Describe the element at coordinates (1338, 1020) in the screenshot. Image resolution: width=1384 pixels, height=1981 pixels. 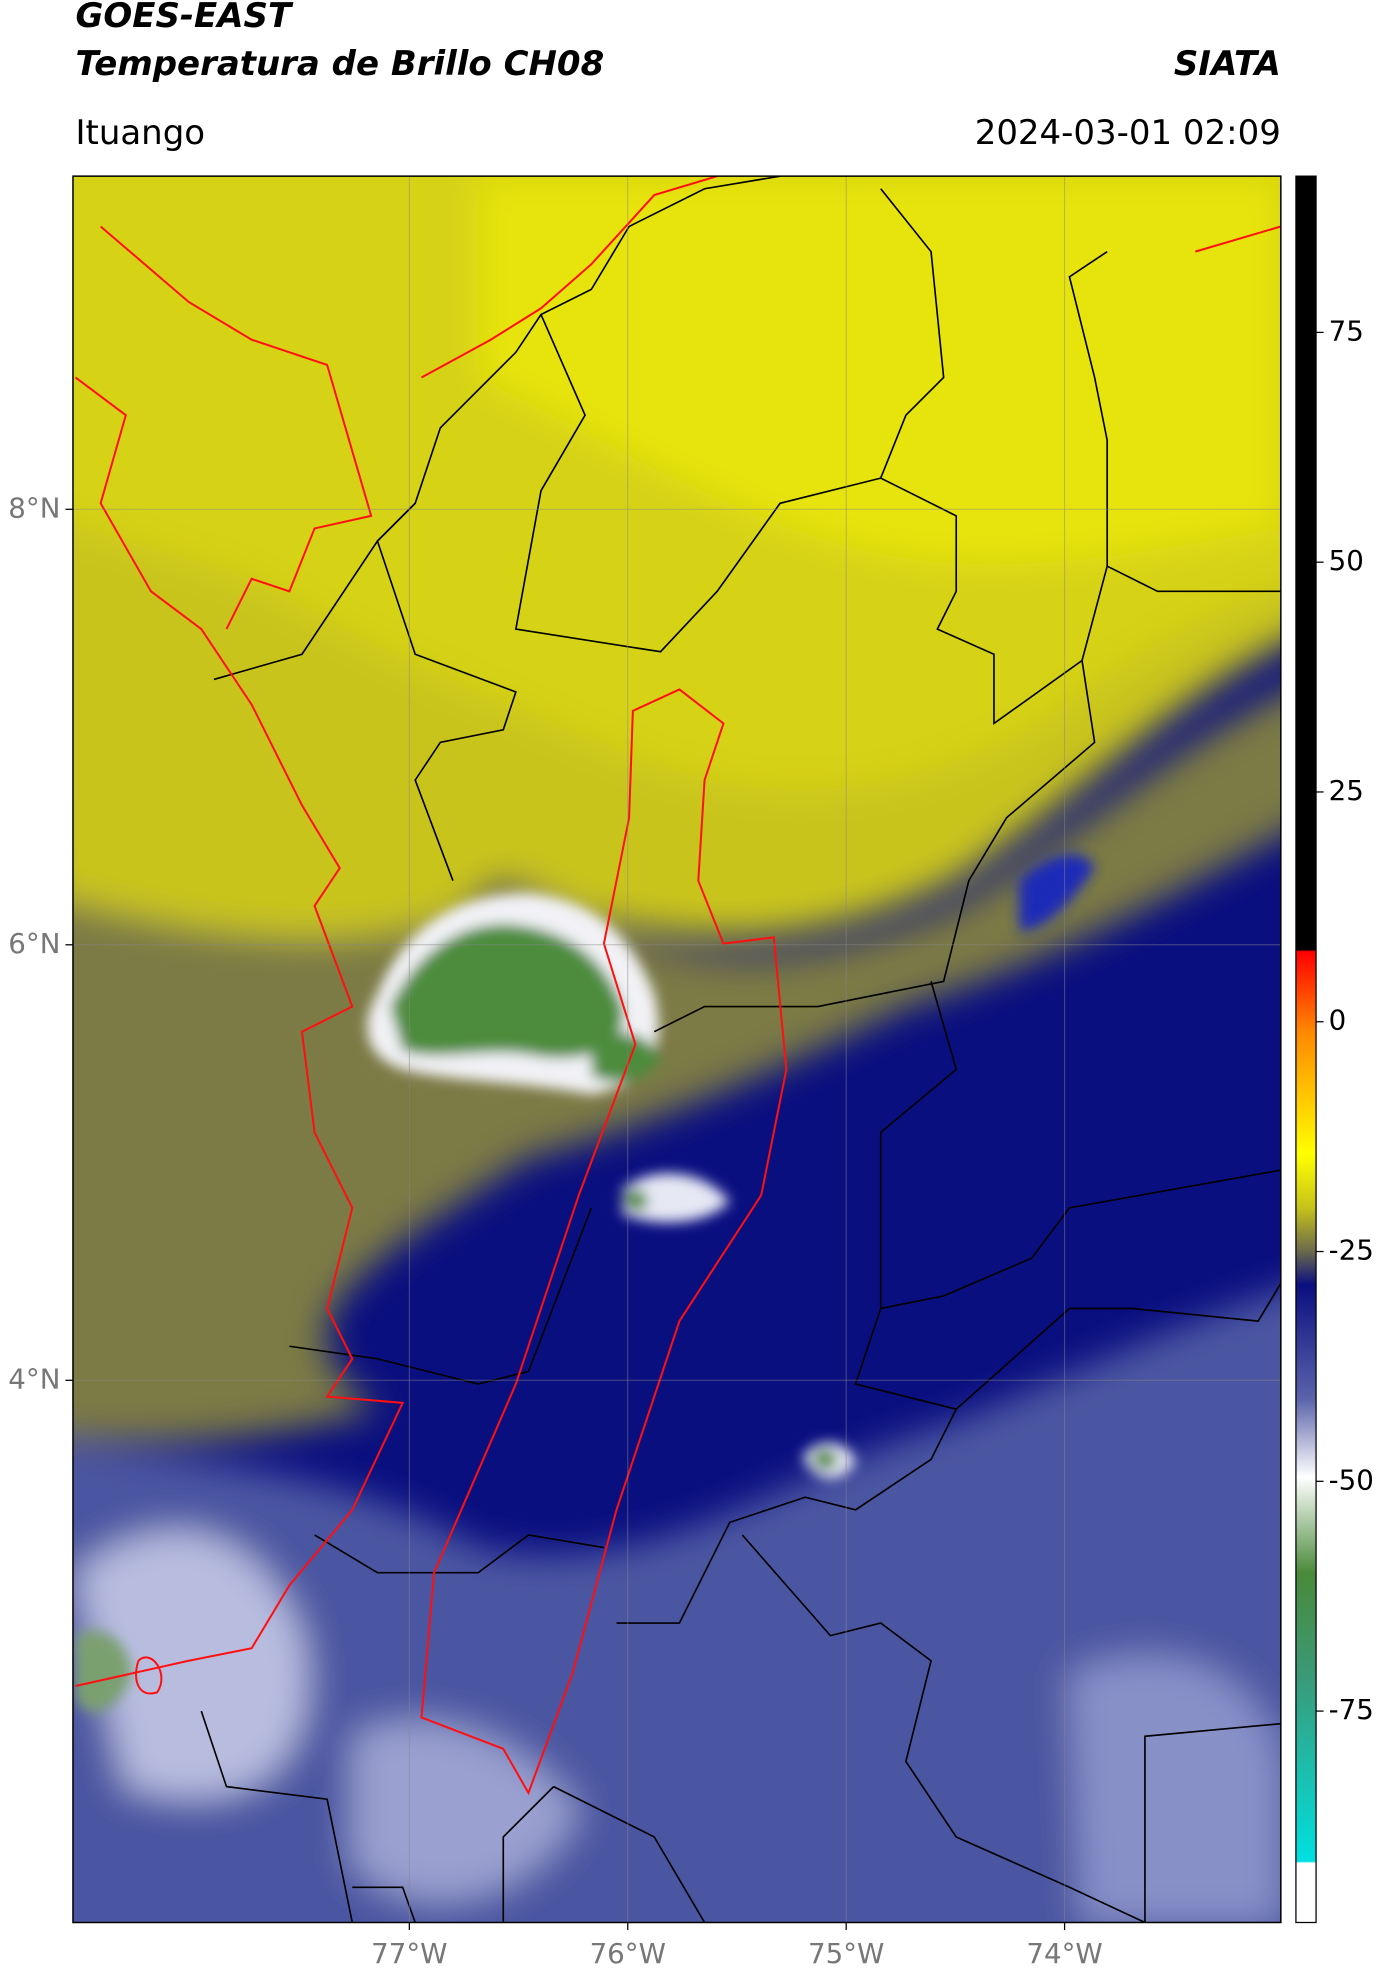
I see `colorbar-tick-label: 0` at that location.